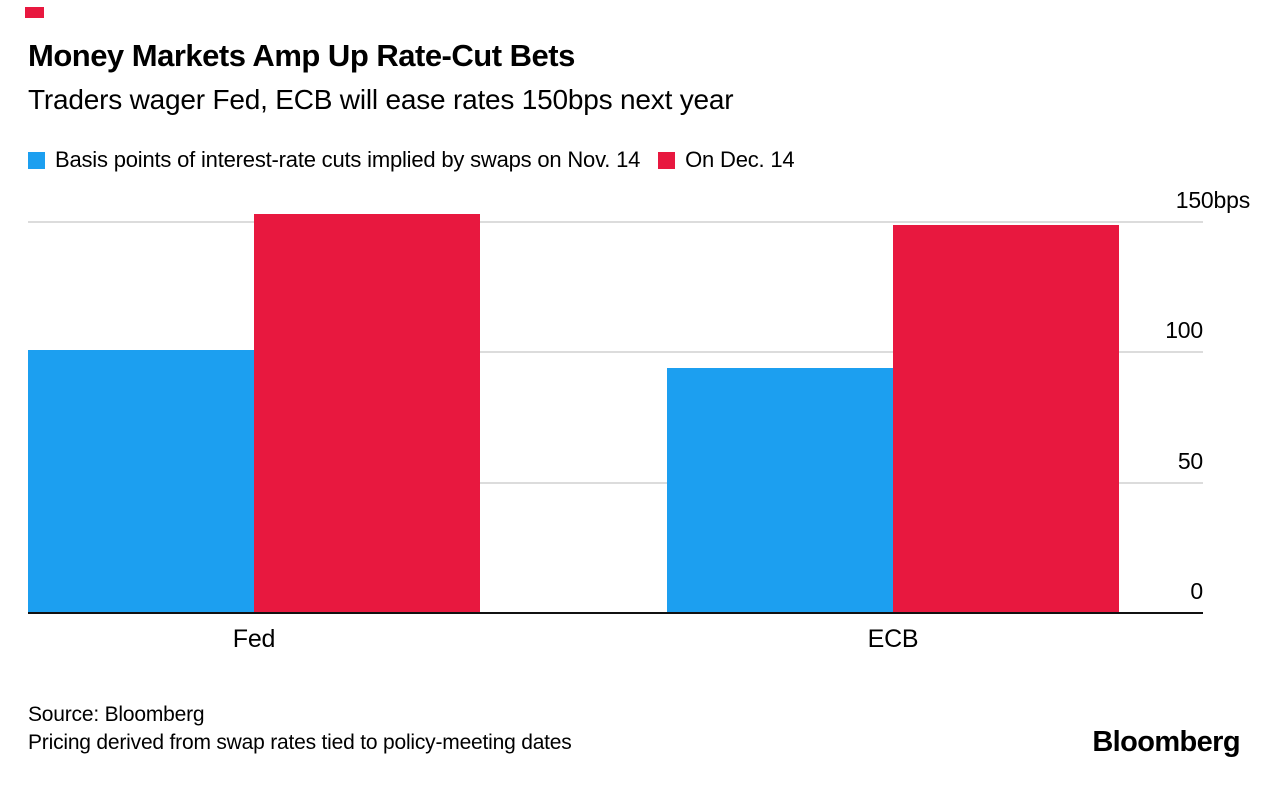 The image size is (1279, 788). What do you see at coordinates (893, 639) in the screenshot?
I see `x-axis-label-ecb: ECB` at bounding box center [893, 639].